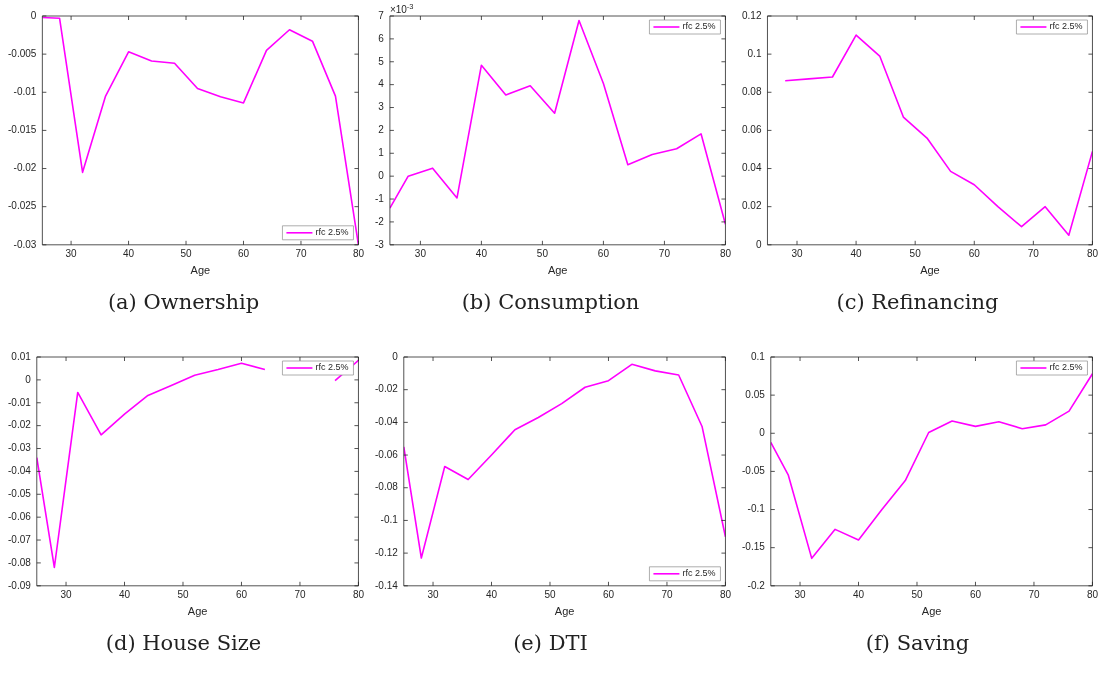 The height and width of the screenshot is (682, 1103). What do you see at coordinates (917, 643) in the screenshot?
I see `text: (f) Saving` at bounding box center [917, 643].